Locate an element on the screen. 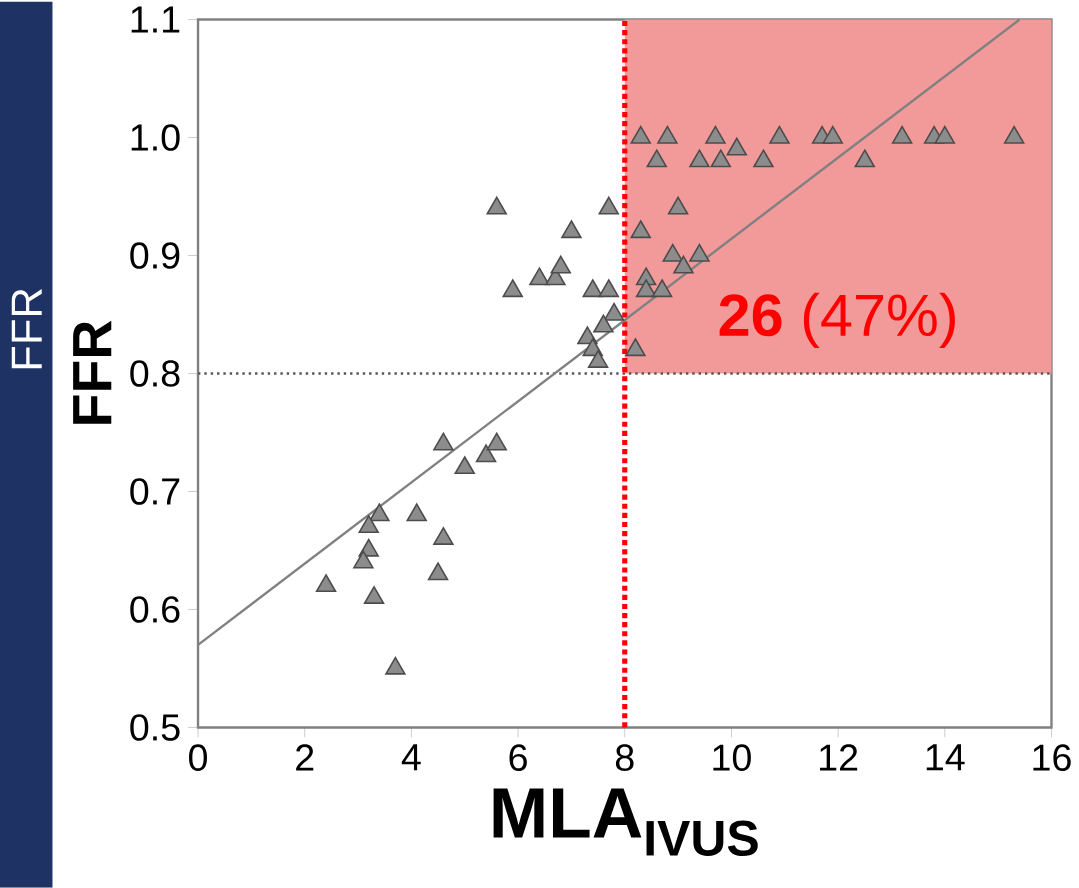  x-tick-label: 2 is located at coordinates (305, 757).